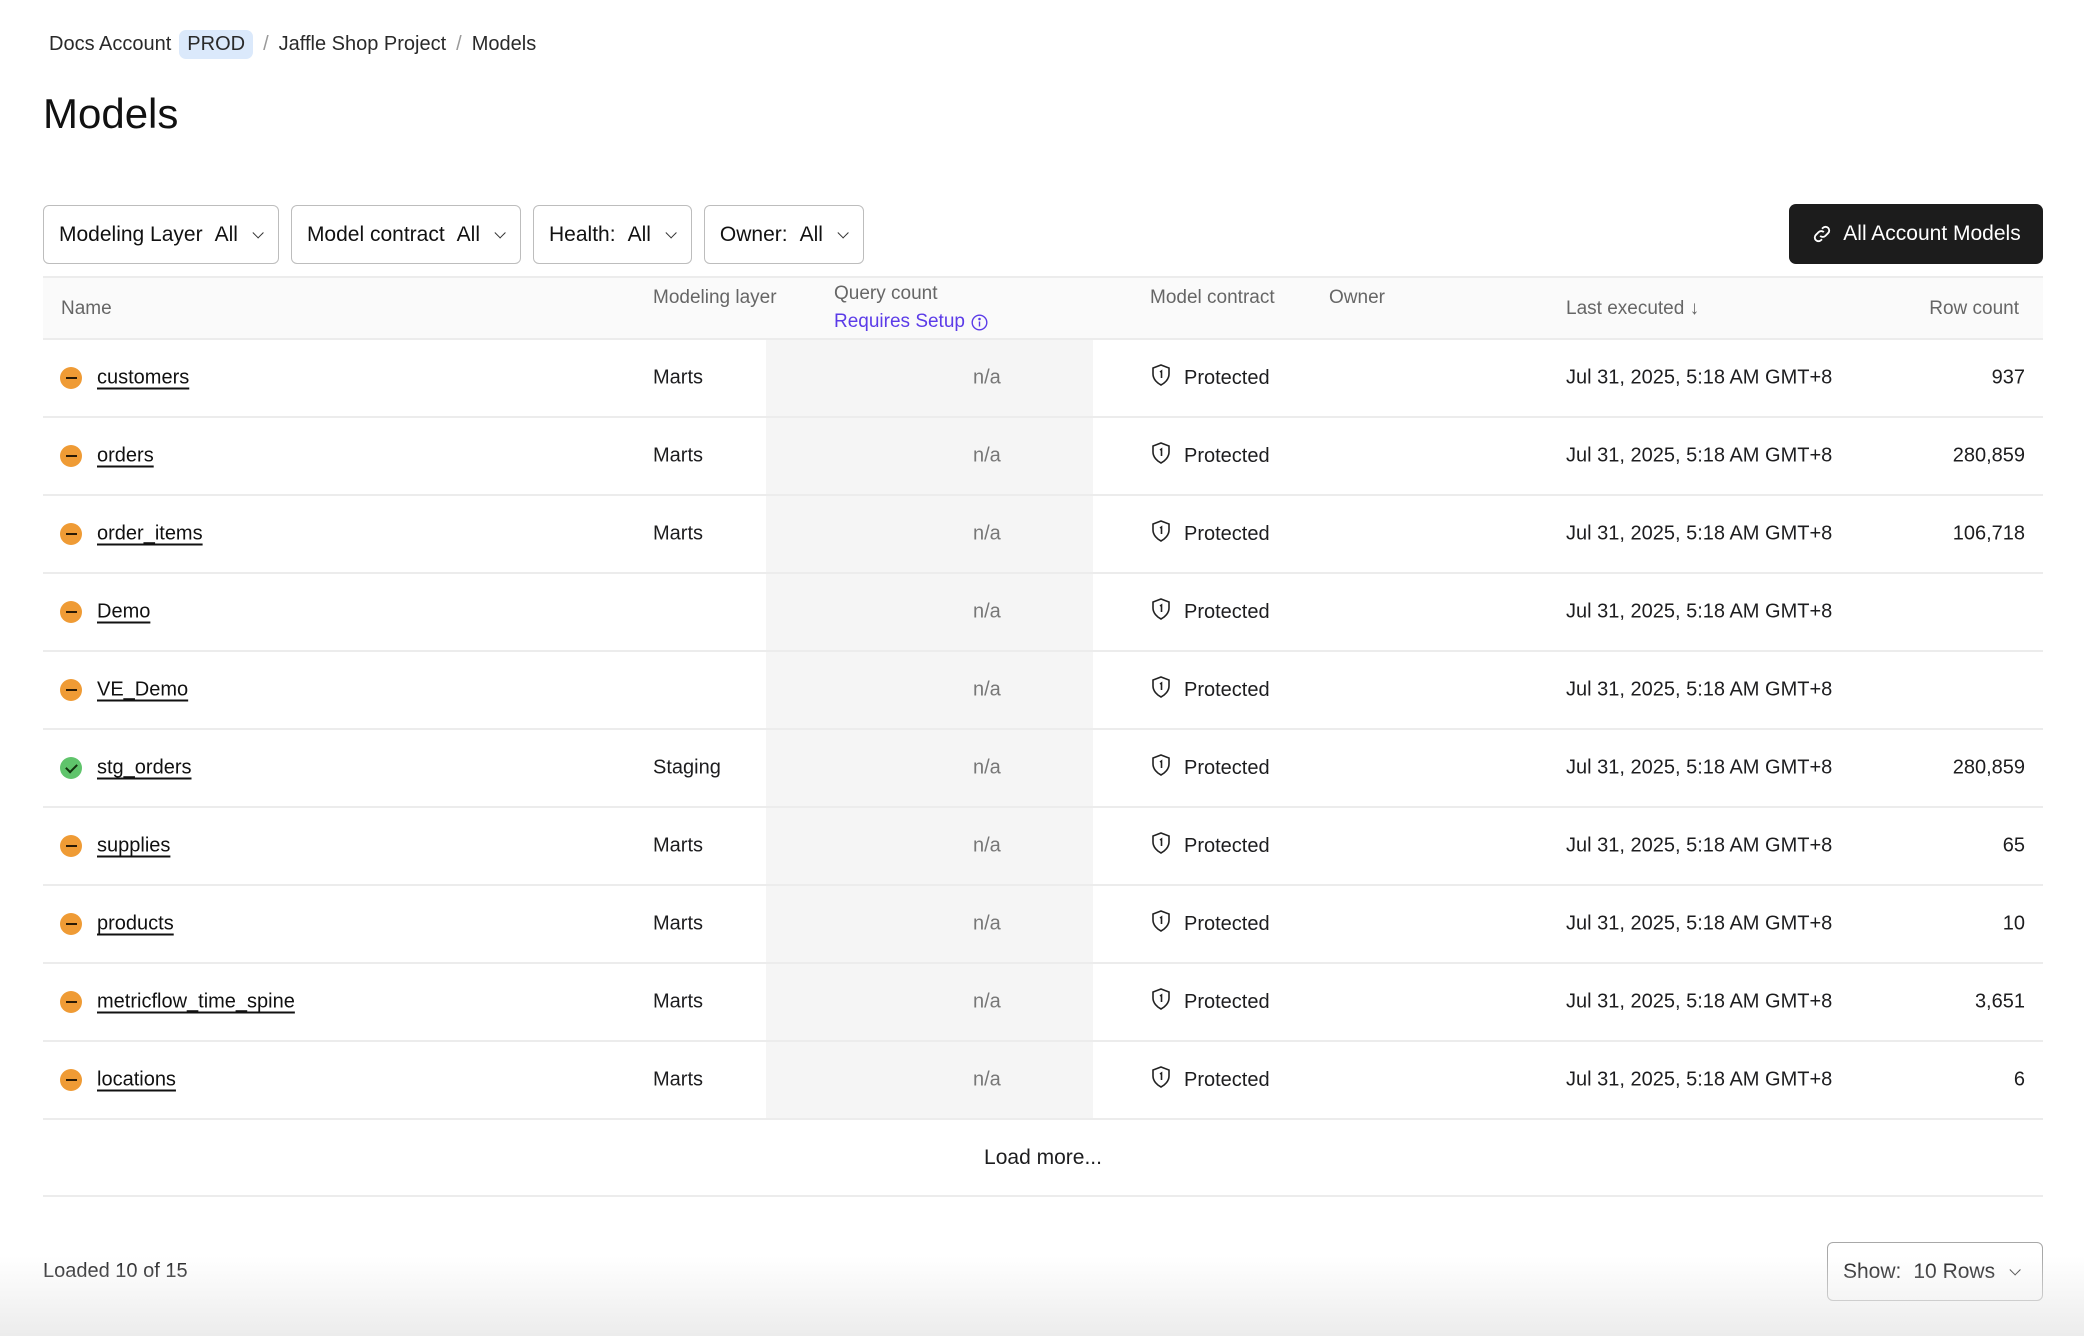 The width and height of the screenshot is (2084, 1336). I want to click on col-modeling-layer: Modeling layer, so click(715, 297).